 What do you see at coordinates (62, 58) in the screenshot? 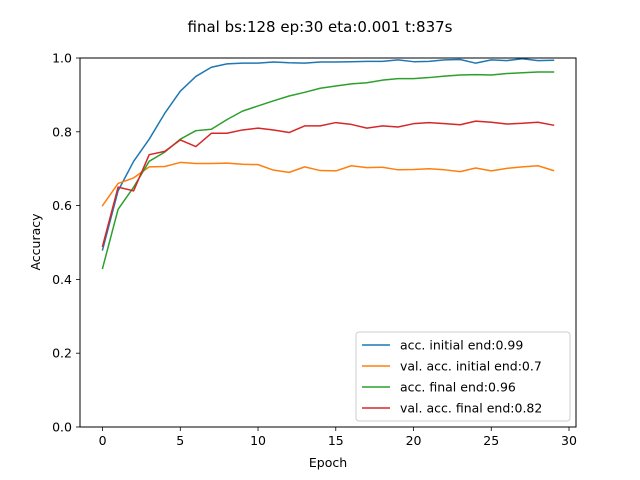
I see `y-tick-label: 1.0` at bounding box center [62, 58].